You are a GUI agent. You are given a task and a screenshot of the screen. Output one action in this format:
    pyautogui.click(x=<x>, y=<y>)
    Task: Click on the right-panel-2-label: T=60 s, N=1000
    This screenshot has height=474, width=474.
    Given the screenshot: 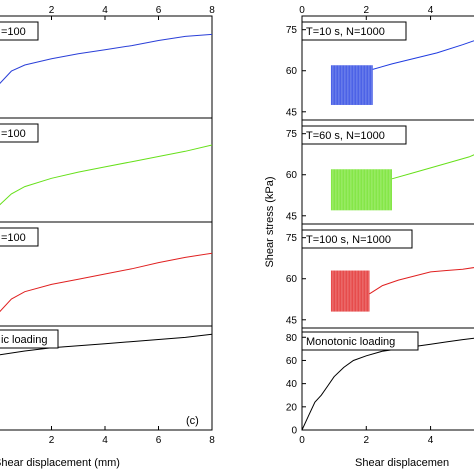 What is the action you would take?
    pyautogui.click(x=345, y=136)
    